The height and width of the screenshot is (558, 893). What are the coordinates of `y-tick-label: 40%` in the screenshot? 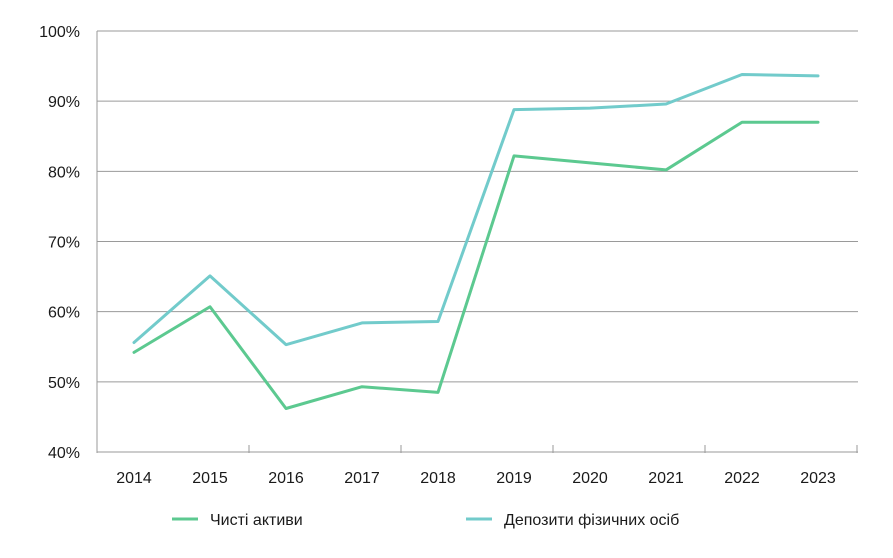 It's located at (64, 453).